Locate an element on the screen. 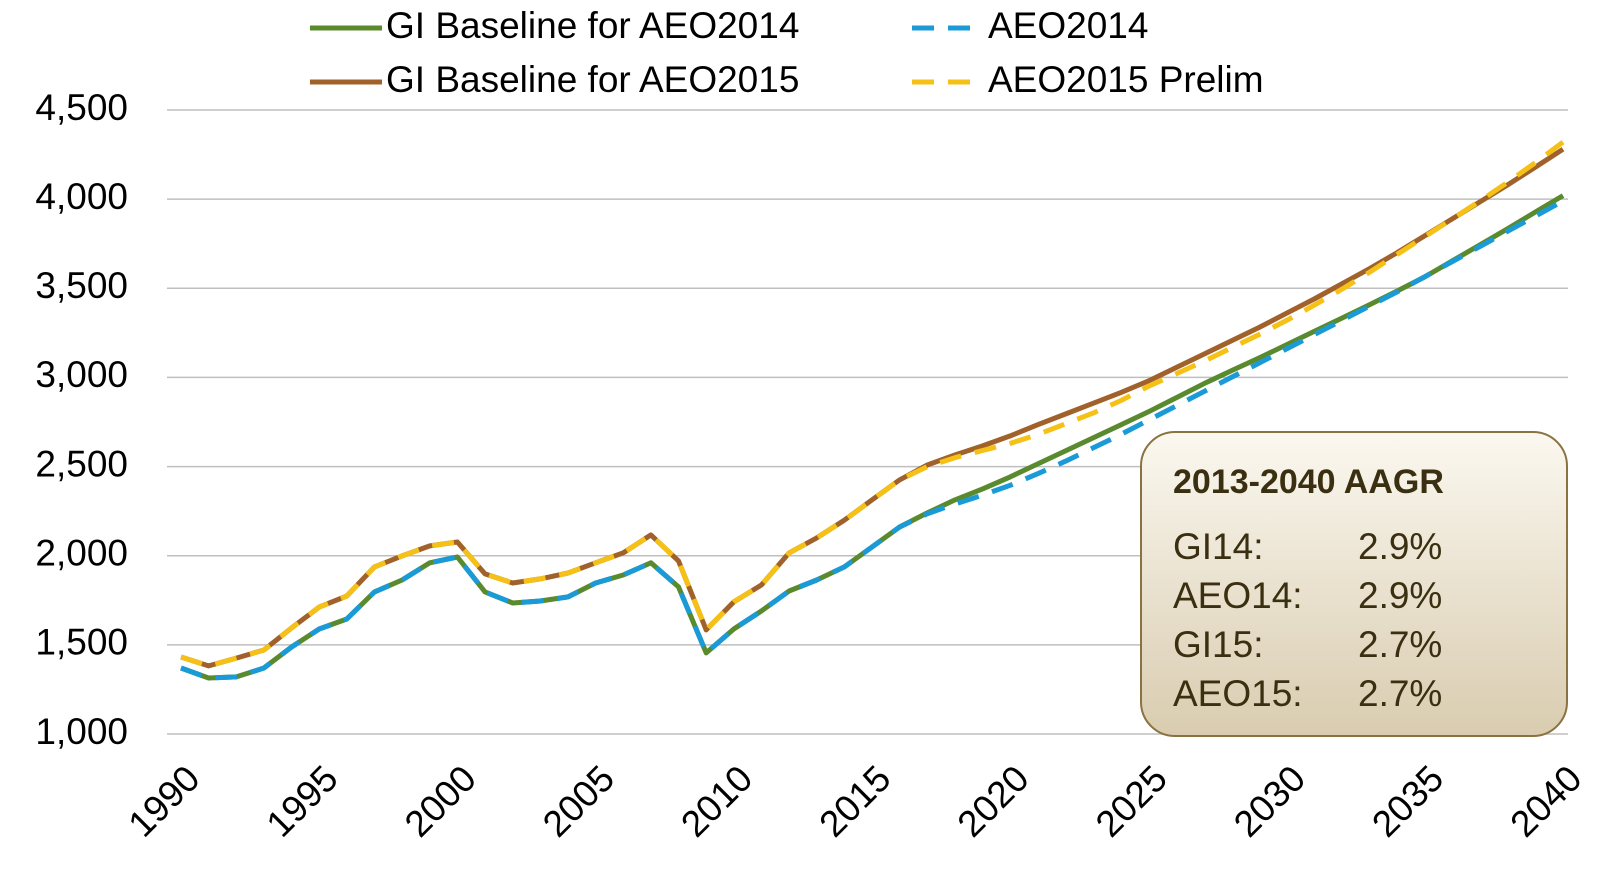 The width and height of the screenshot is (1622, 894). y-tick-label: 2,500 is located at coordinates (81, 463).